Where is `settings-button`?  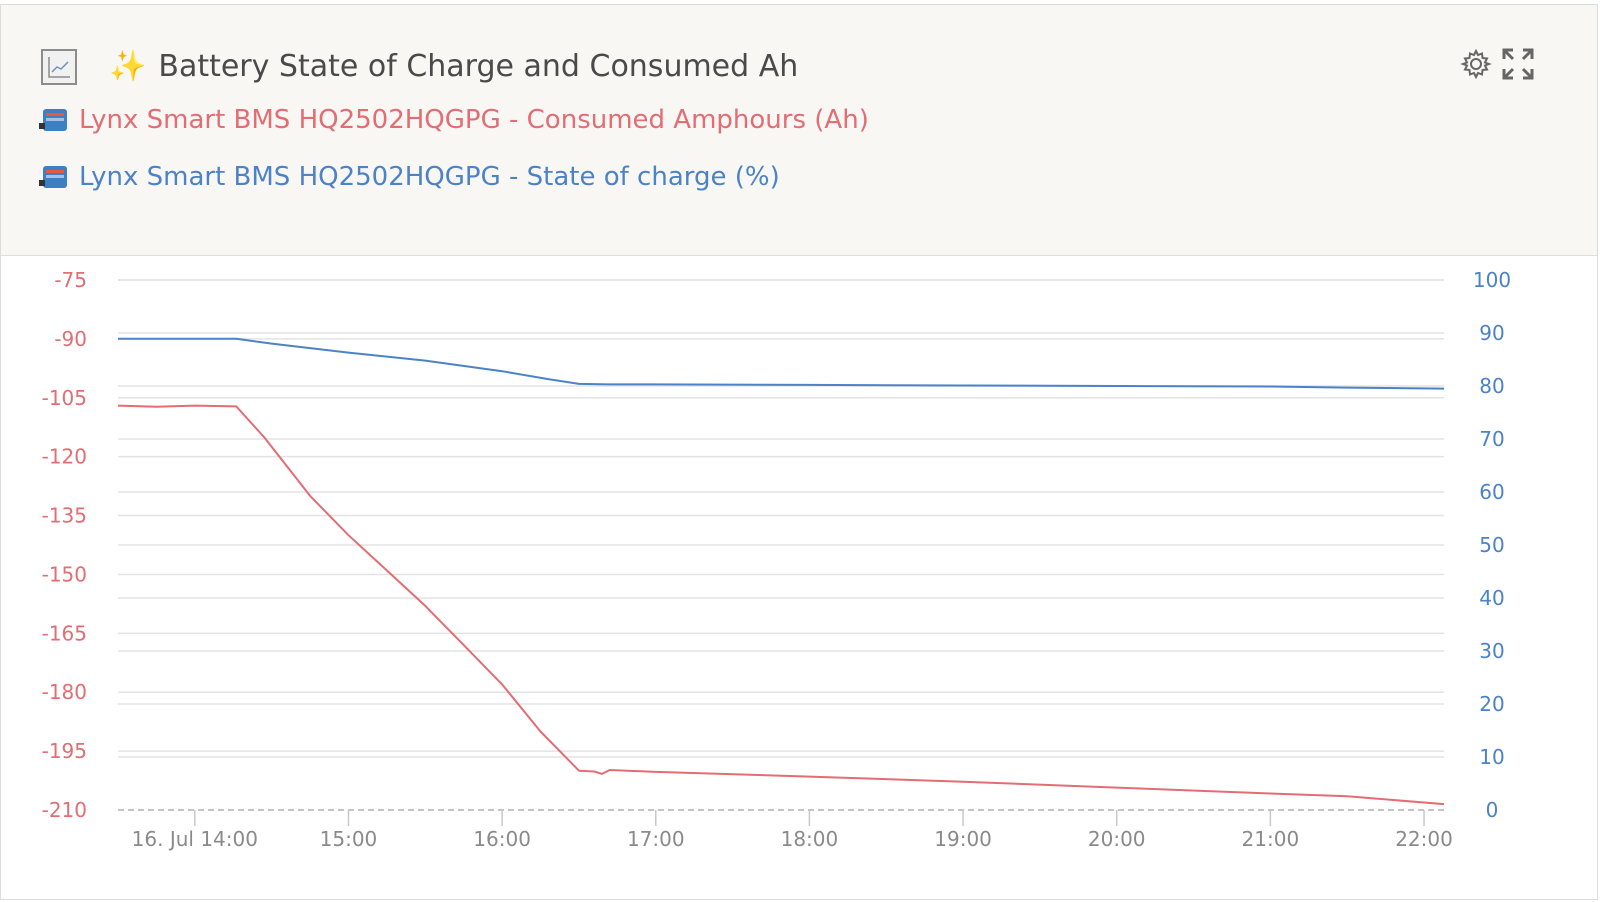
settings-button is located at coordinates (1476, 64).